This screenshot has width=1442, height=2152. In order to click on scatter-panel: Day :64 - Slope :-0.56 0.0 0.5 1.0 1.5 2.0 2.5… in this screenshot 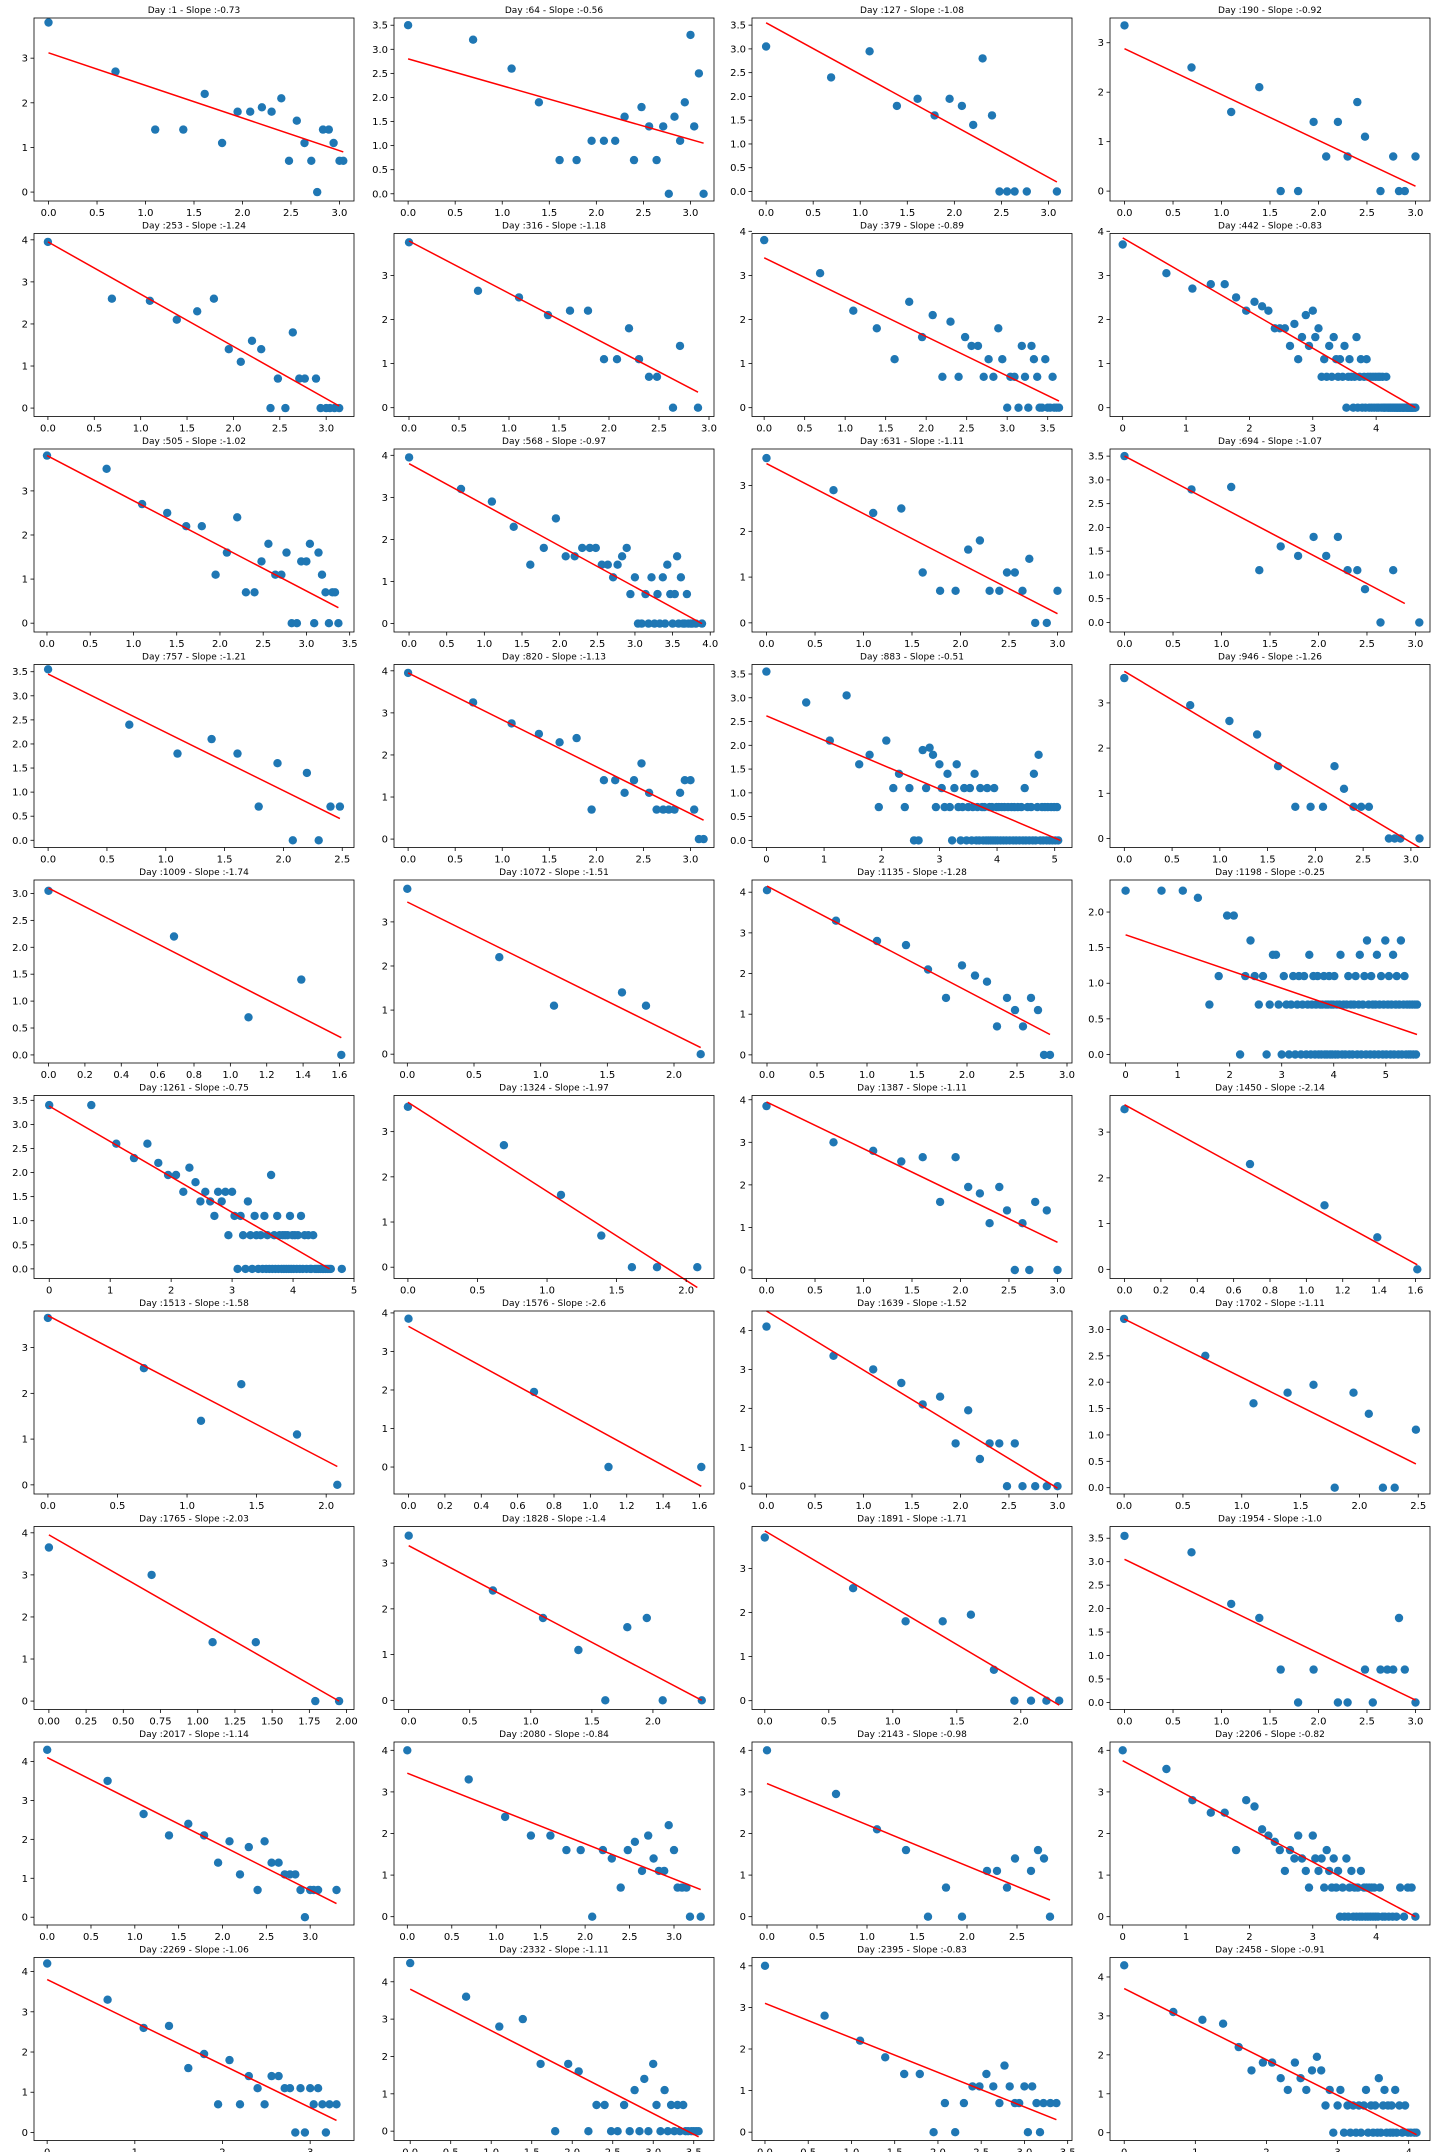, I will do `click(543, 112)`.